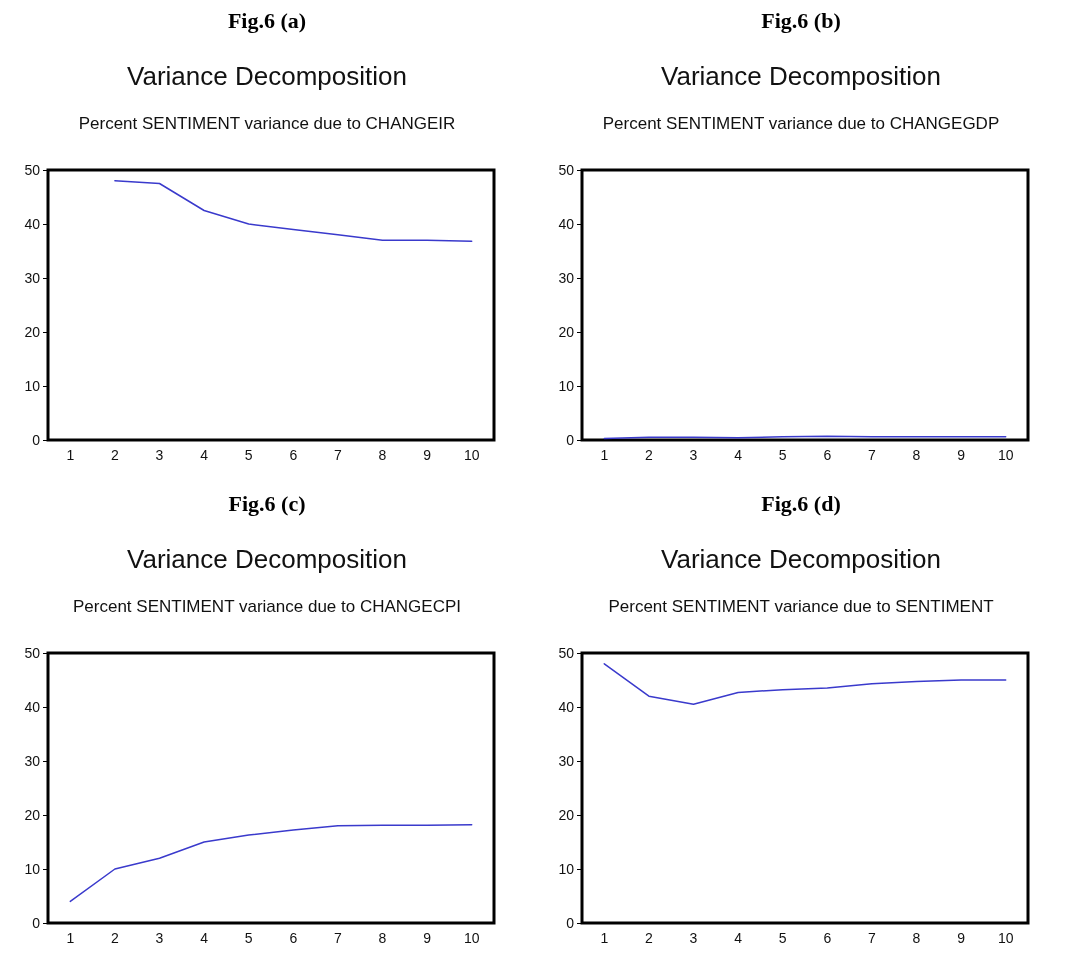 Image resolution: width=1069 pixels, height=966 pixels. I want to click on caption: Fig.6 (a), so click(267, 21).